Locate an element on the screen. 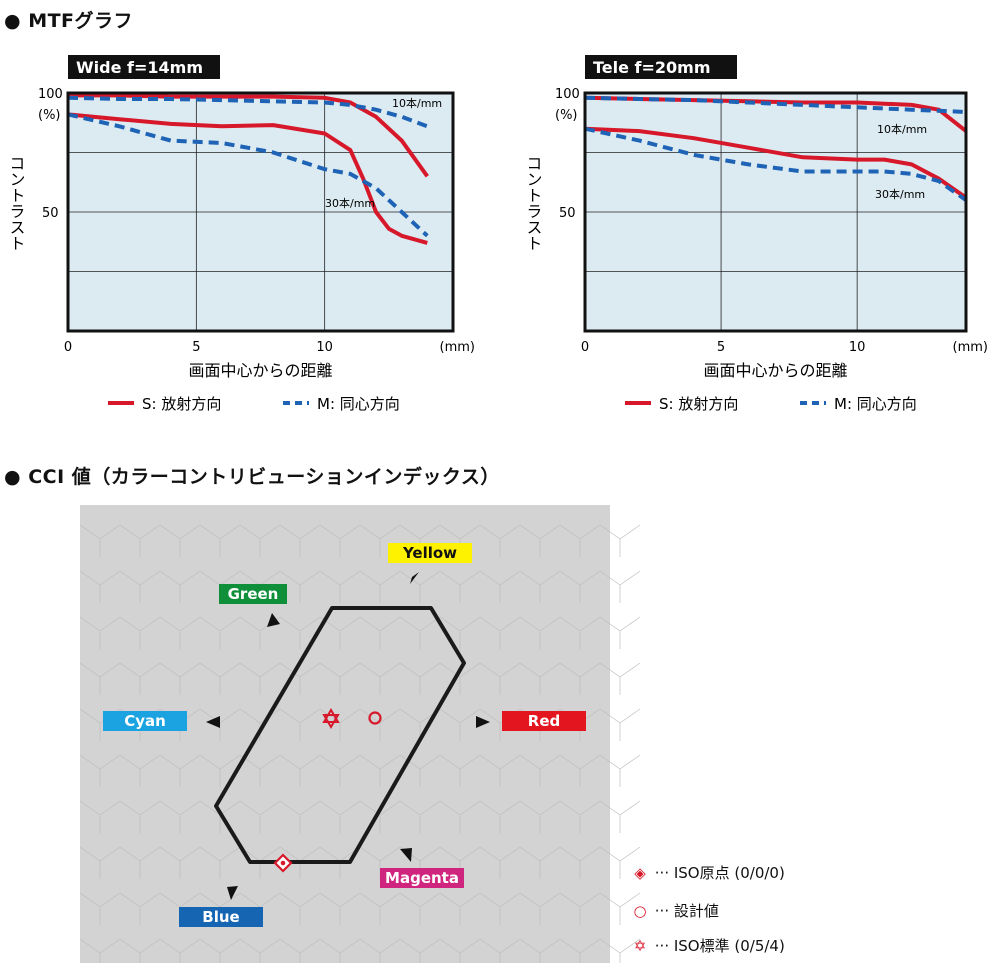 This screenshot has height=963, width=990. y-tick-label: 50 is located at coordinates (50, 213).